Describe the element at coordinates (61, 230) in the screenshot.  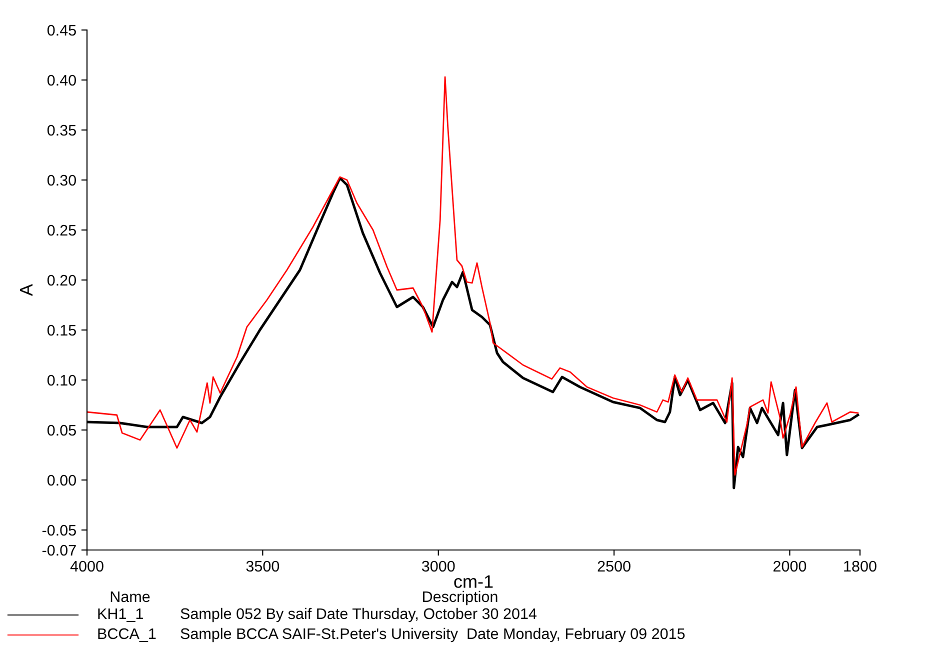
I see `y-tick-label: 0.25` at that location.